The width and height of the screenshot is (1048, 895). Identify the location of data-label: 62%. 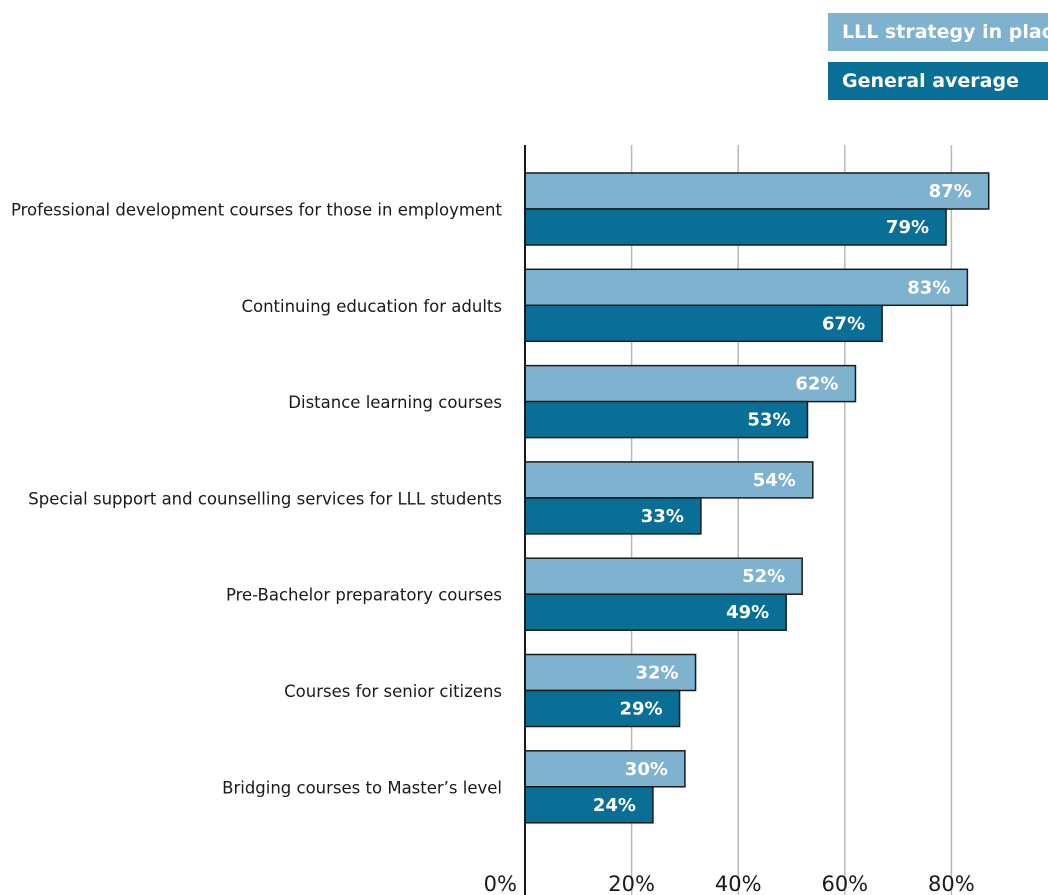
(816, 384).